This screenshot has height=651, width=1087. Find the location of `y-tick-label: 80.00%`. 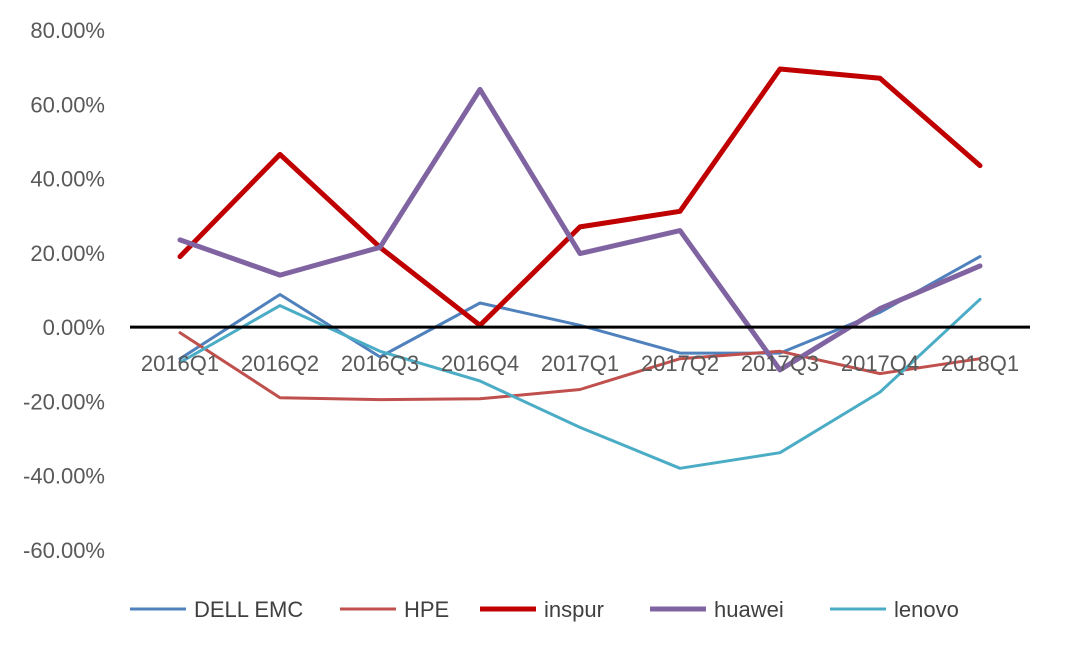

y-tick-label: 80.00% is located at coordinates (67, 30).